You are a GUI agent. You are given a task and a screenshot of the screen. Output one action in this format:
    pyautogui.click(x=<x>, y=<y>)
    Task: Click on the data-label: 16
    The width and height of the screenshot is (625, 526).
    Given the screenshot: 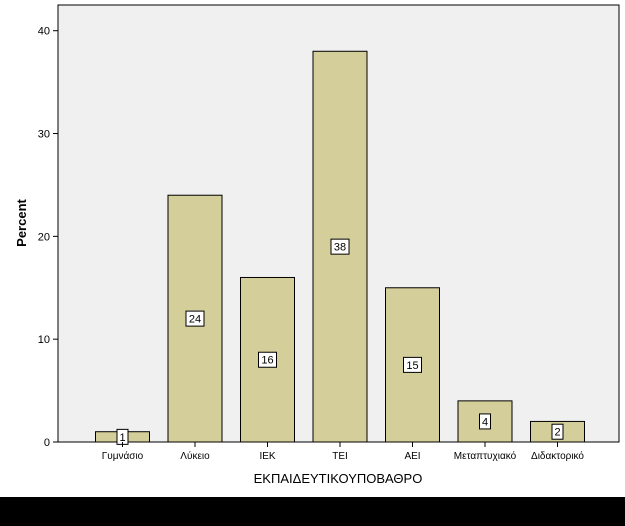 What is the action you would take?
    pyautogui.click(x=267, y=361)
    